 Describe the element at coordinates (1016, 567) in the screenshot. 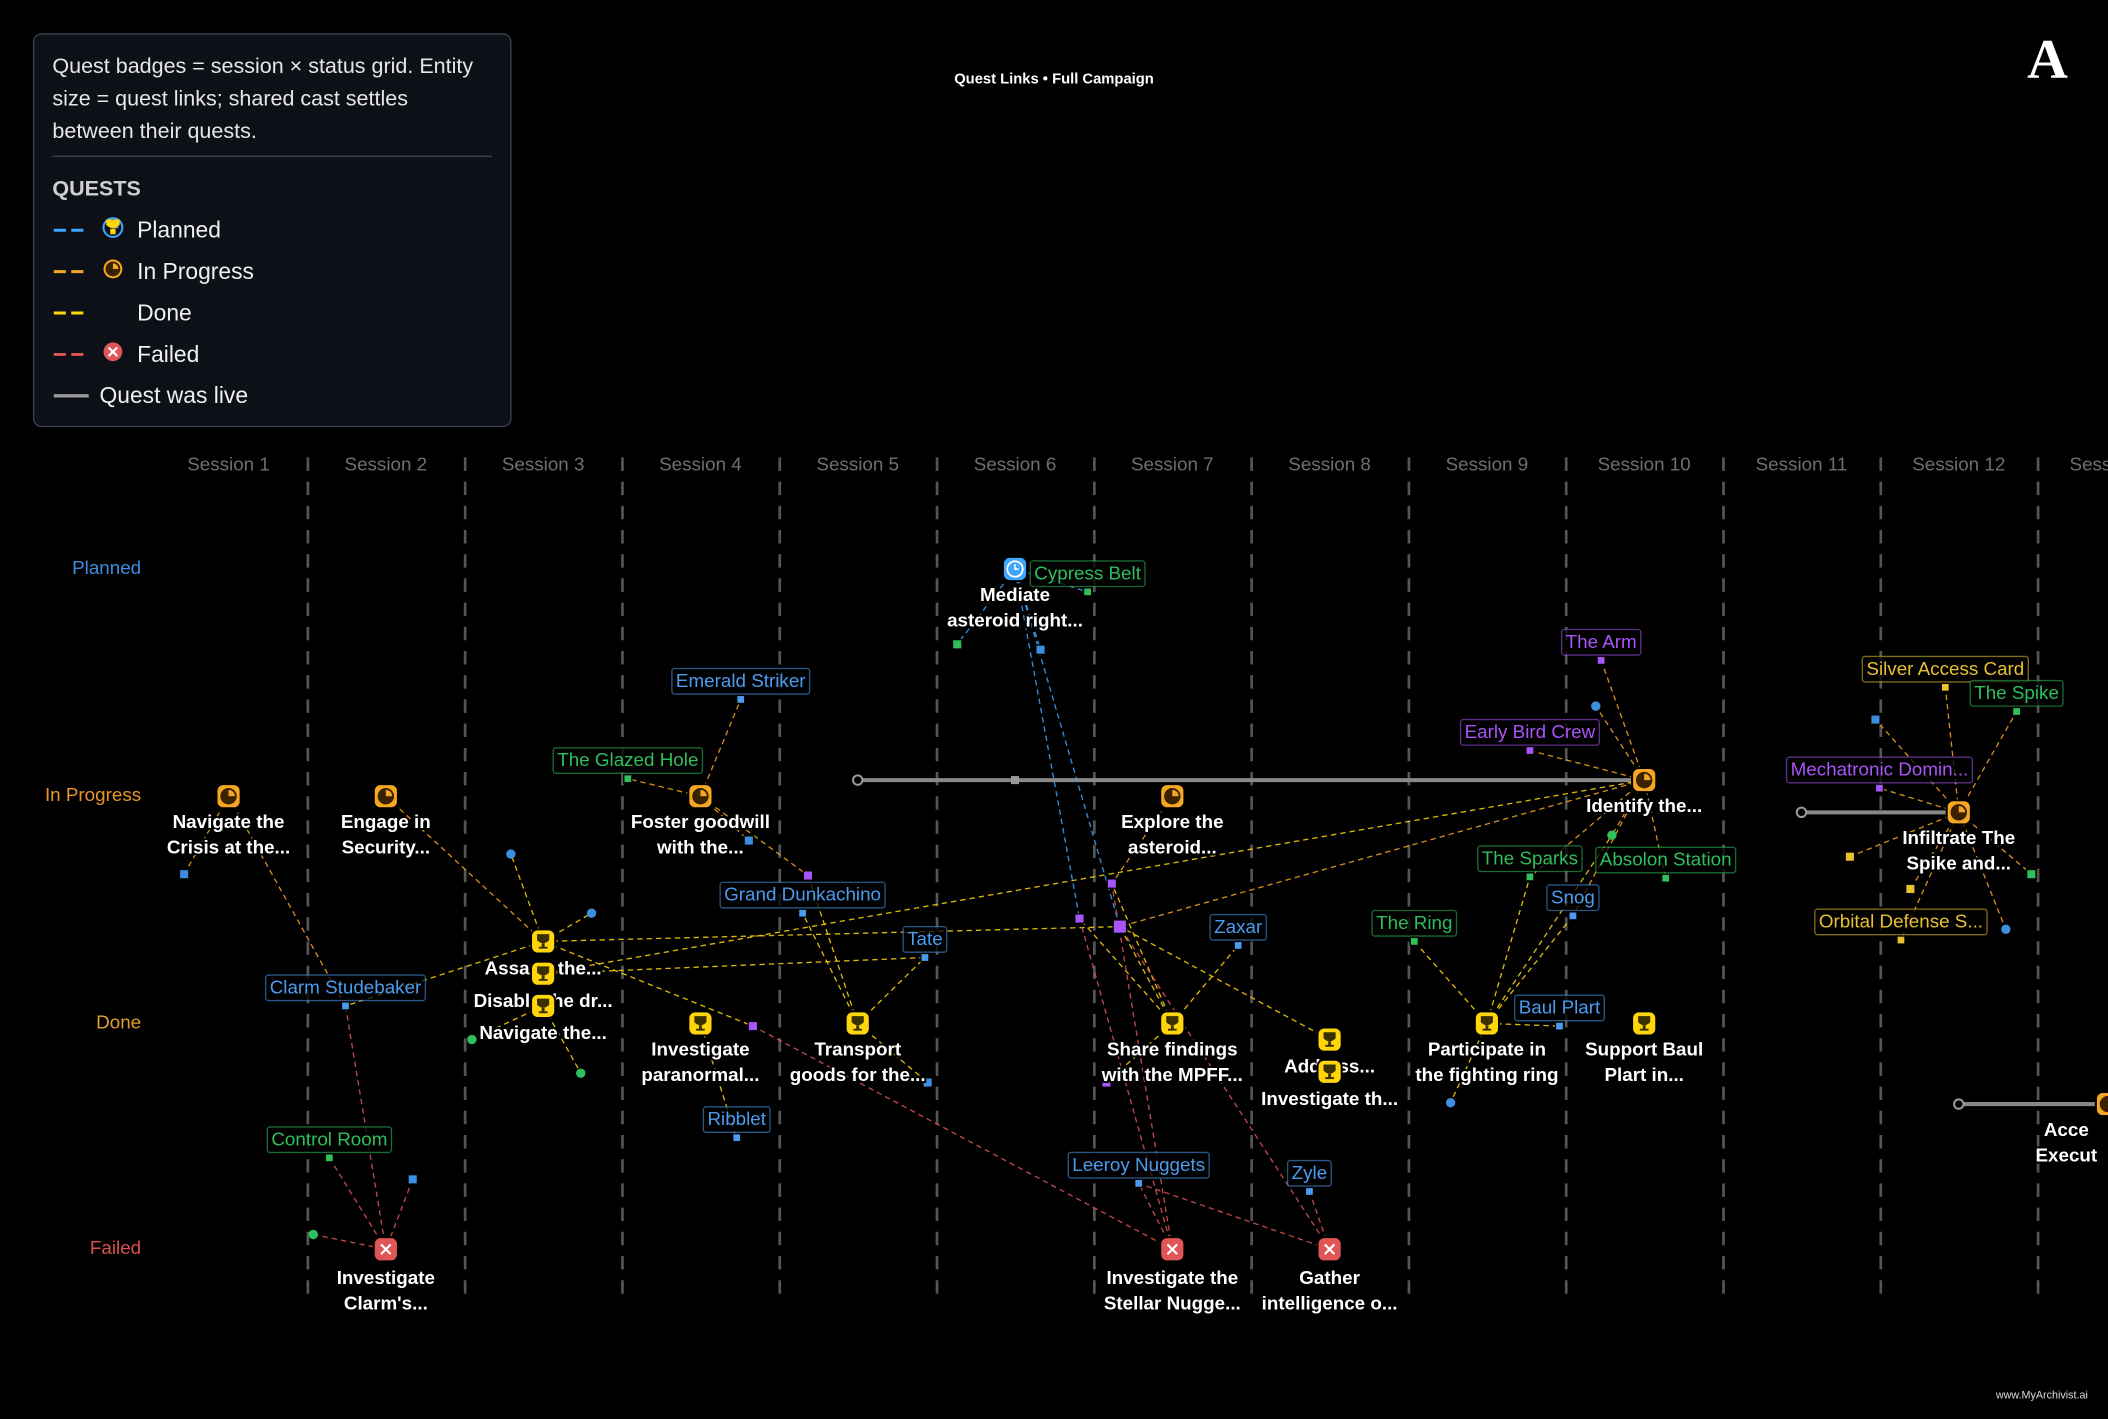

I see `clock-hands` at that location.